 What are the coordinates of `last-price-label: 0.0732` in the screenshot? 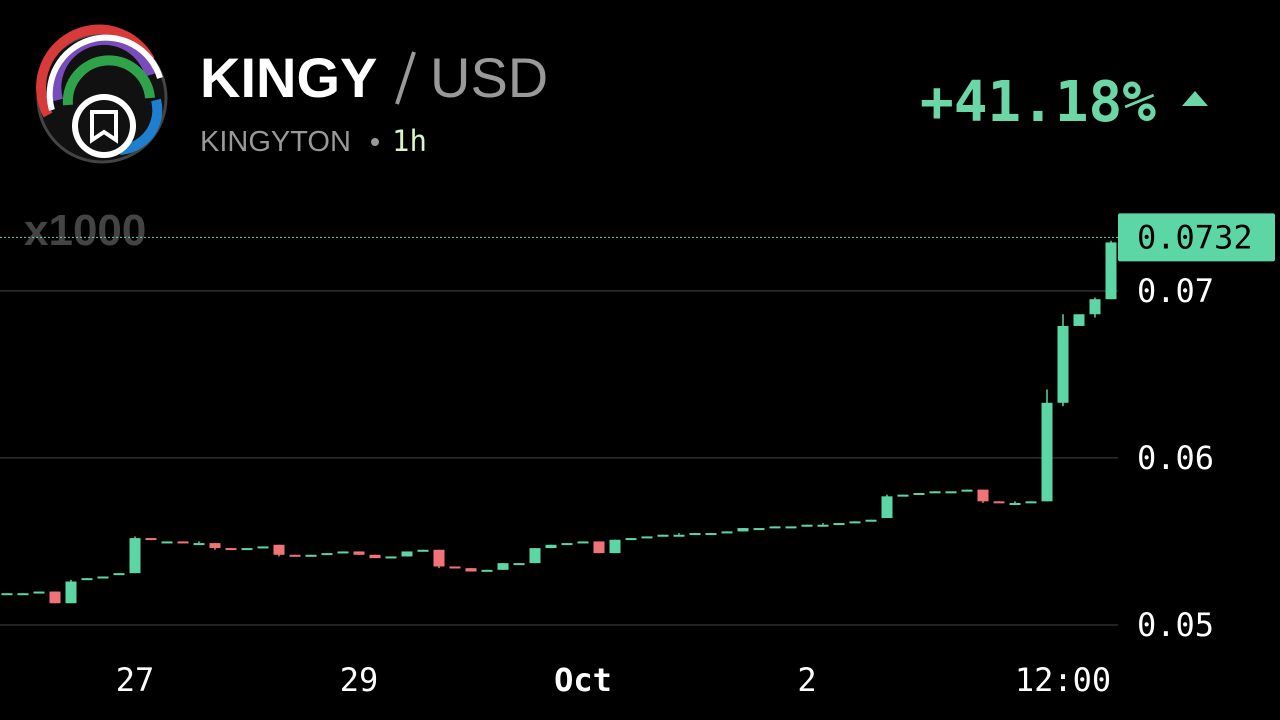 It's located at (1195, 237).